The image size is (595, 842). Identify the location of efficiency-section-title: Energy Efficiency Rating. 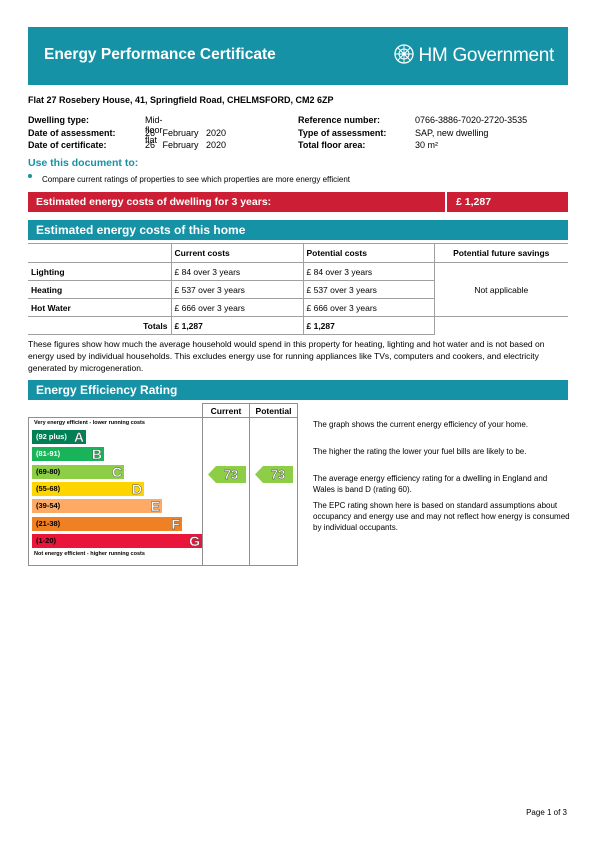
(107, 390).